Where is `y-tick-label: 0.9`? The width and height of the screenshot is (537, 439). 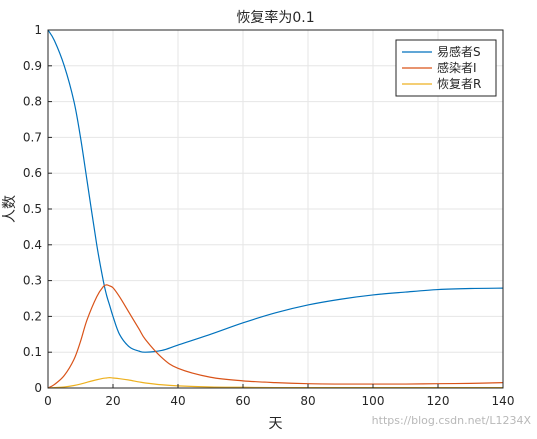 y-tick-label: 0.9 is located at coordinates (32, 66).